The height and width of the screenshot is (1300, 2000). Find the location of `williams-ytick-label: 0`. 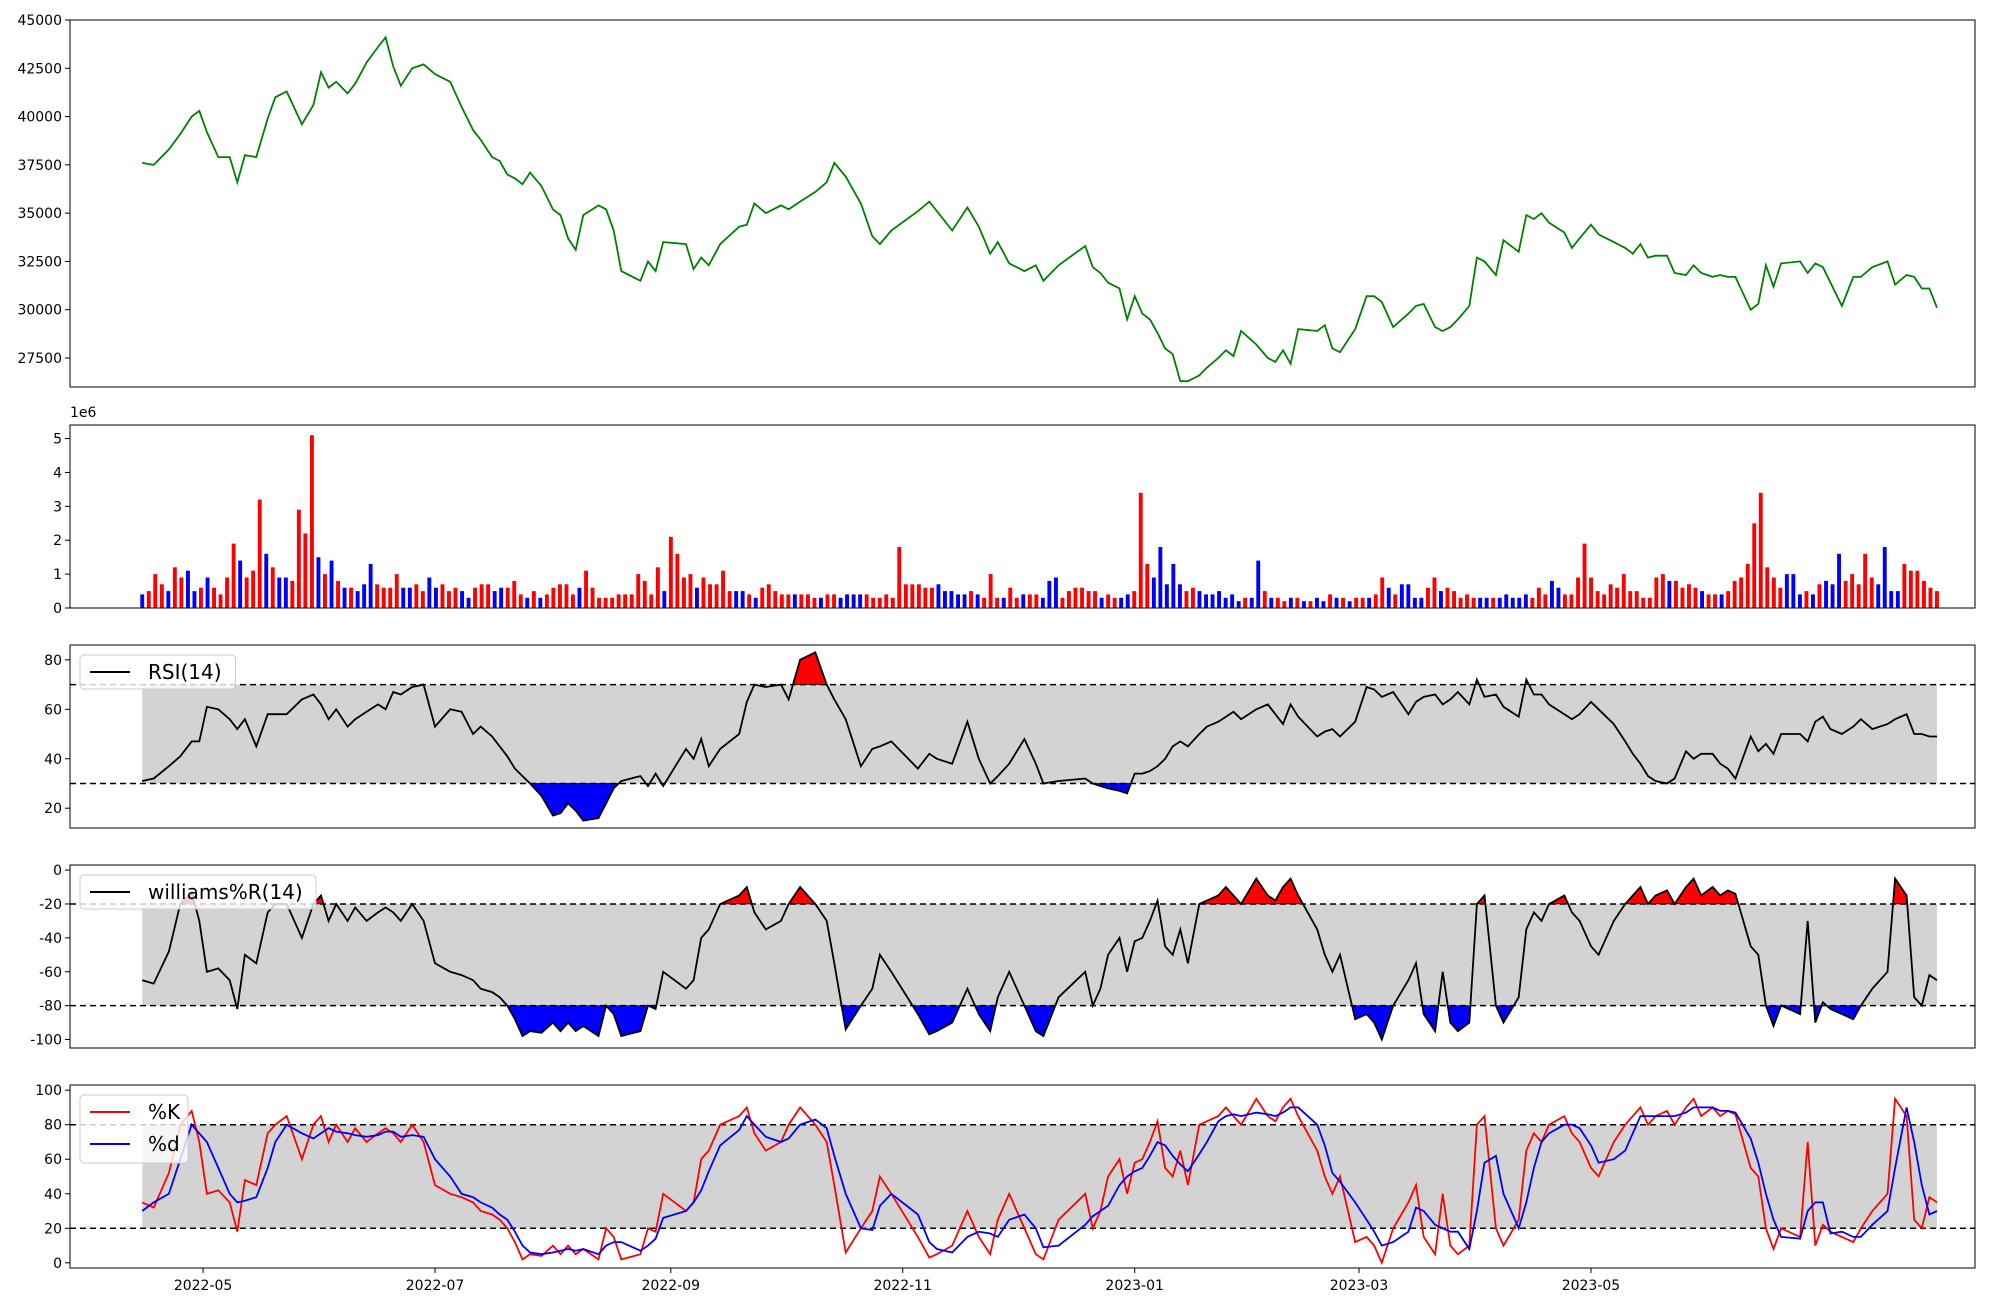

williams-ytick-label: 0 is located at coordinates (57, 871).